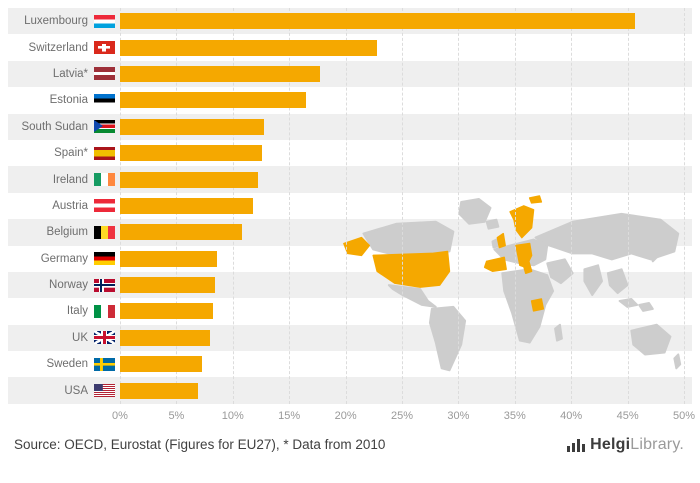  Describe the element at coordinates (104, 74) in the screenshot. I see `lv-flag-icon` at that location.